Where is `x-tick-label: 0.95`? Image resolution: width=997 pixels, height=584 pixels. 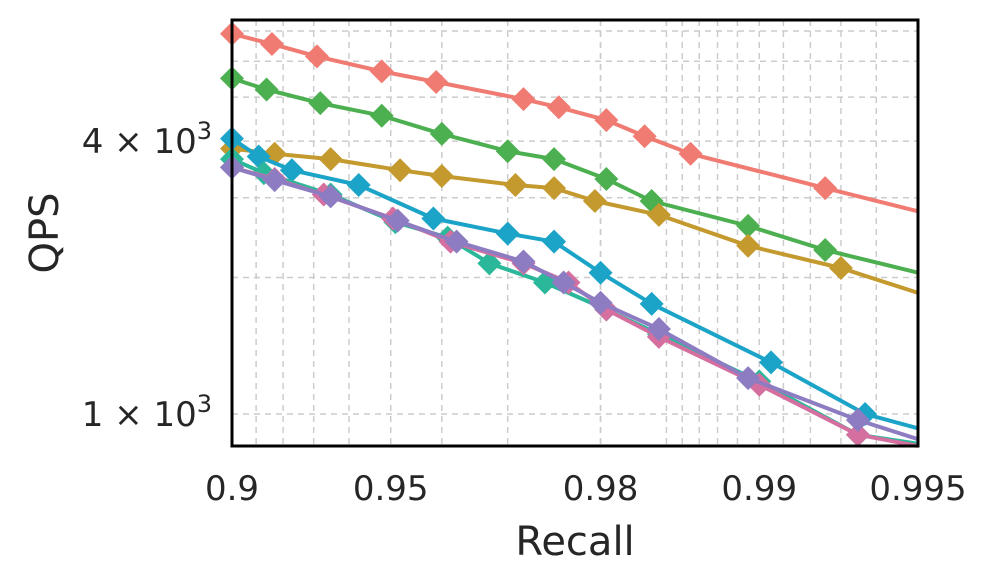 x-tick-label: 0.95 is located at coordinates (391, 489).